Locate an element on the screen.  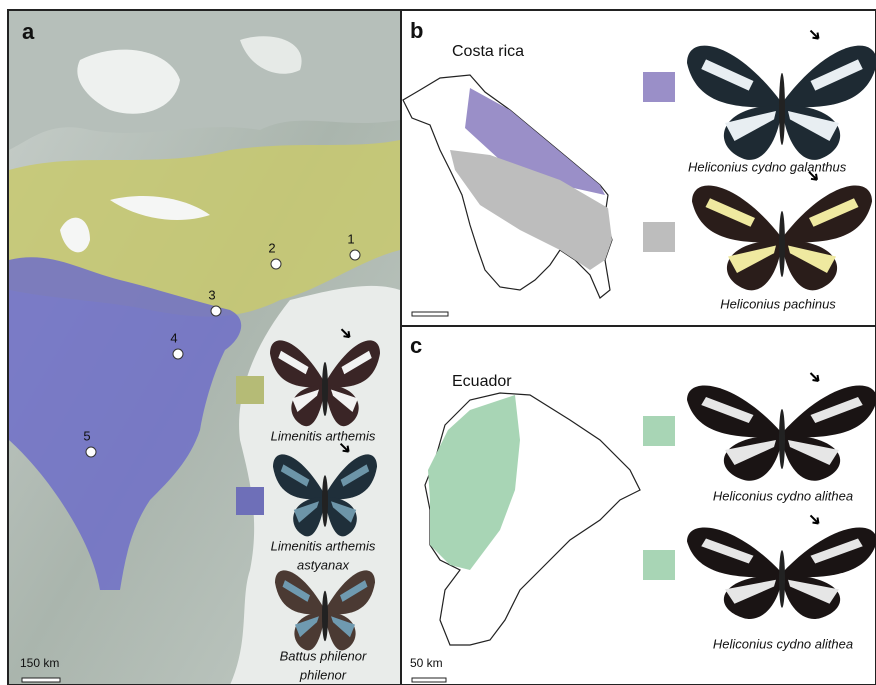
species-name: Heliconius cydno galanthus is located at coordinates (767, 166).